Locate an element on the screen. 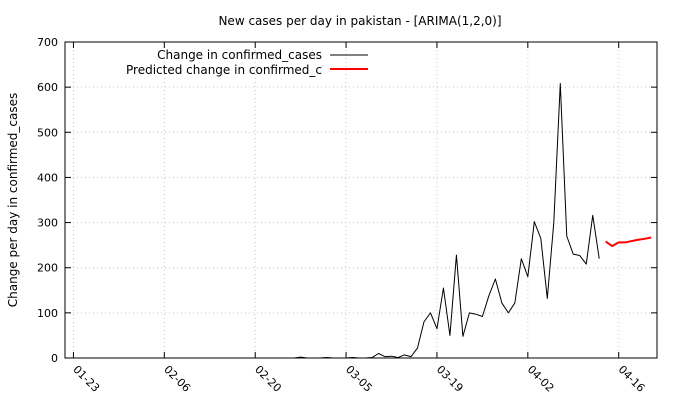  x-tick-label: 03-19 is located at coordinates (450, 379).